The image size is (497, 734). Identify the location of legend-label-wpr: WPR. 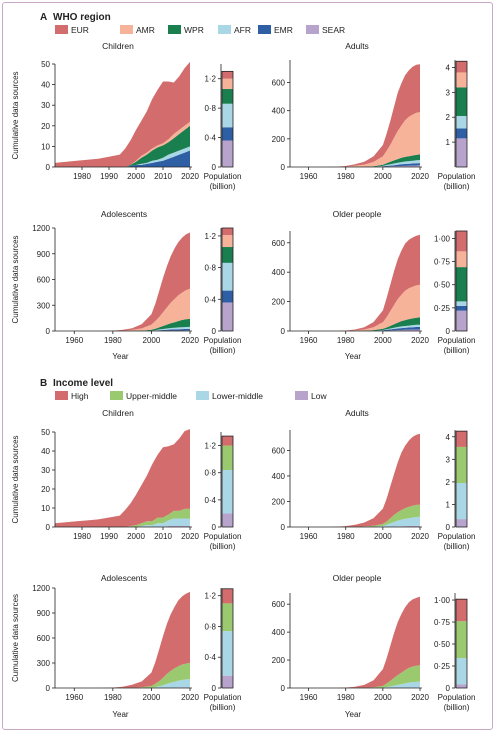
(194, 30).